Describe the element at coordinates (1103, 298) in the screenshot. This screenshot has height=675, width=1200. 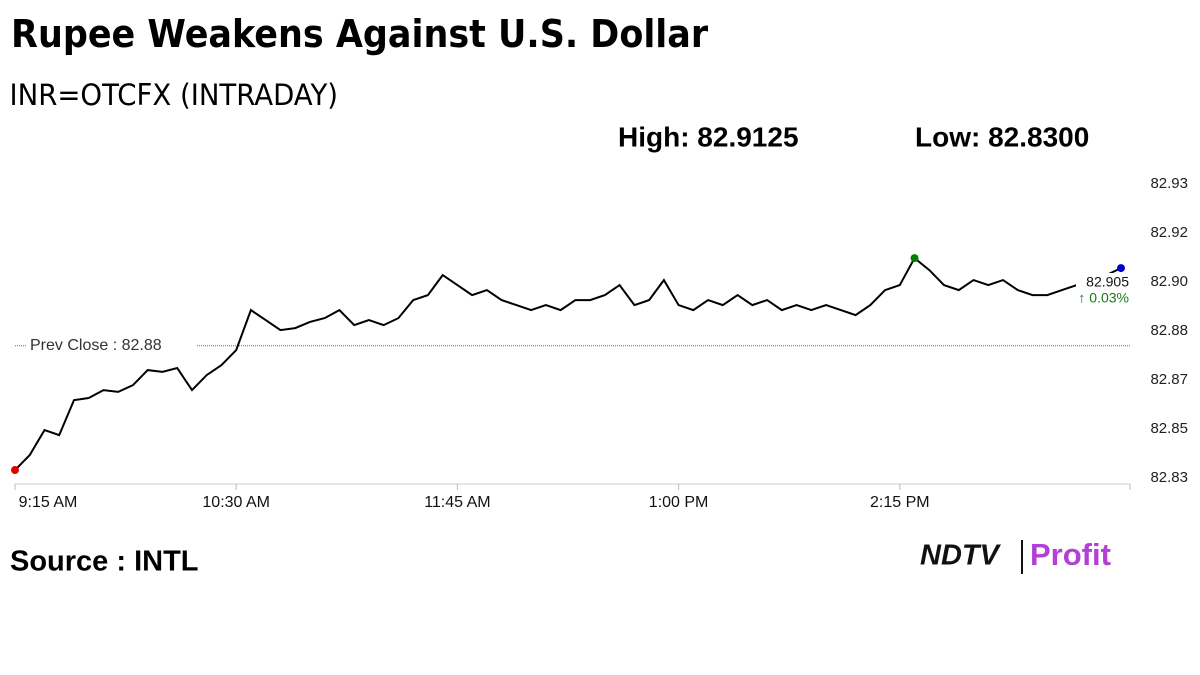
I see `change-label: ↑ 0.03%` at that location.